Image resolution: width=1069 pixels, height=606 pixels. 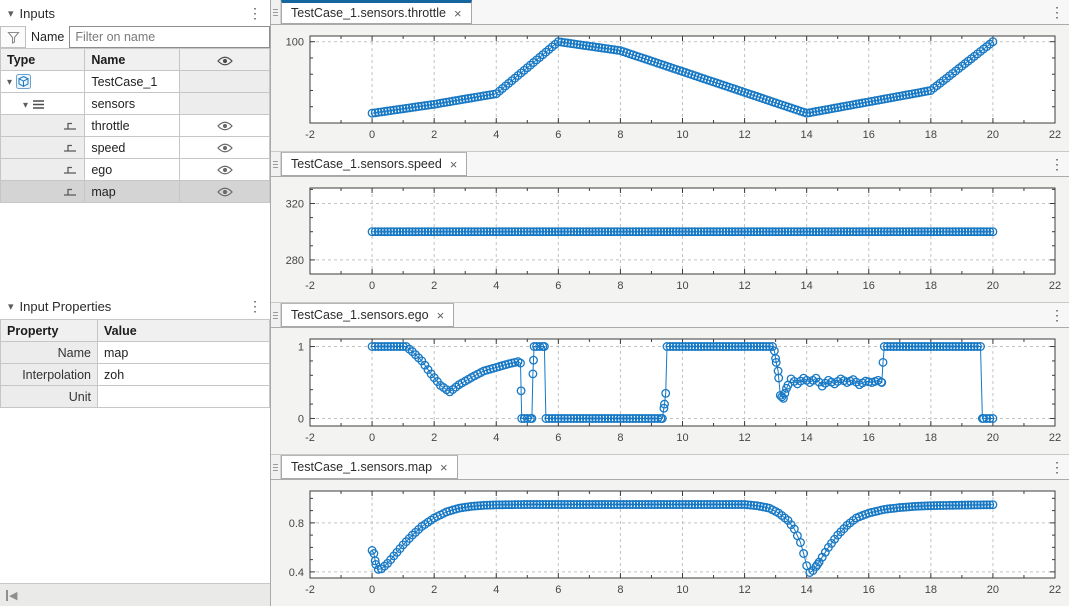 I want to click on eye-icon, so click(x=224, y=60).